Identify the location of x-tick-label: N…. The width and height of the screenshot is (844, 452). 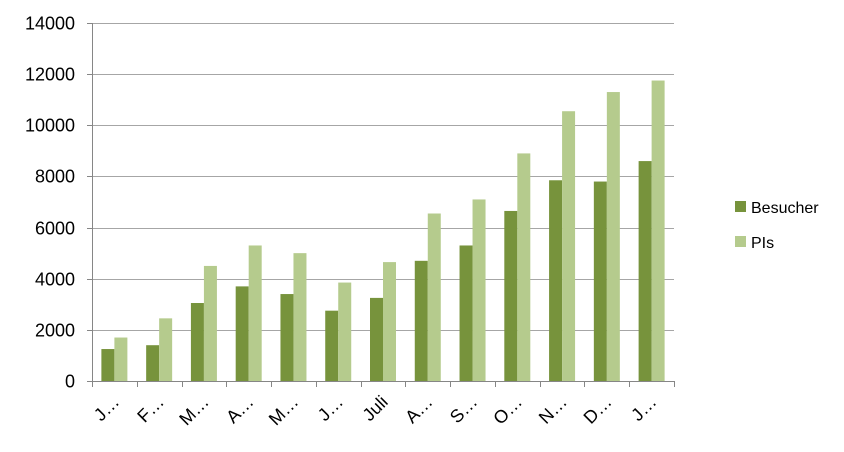
(553, 410).